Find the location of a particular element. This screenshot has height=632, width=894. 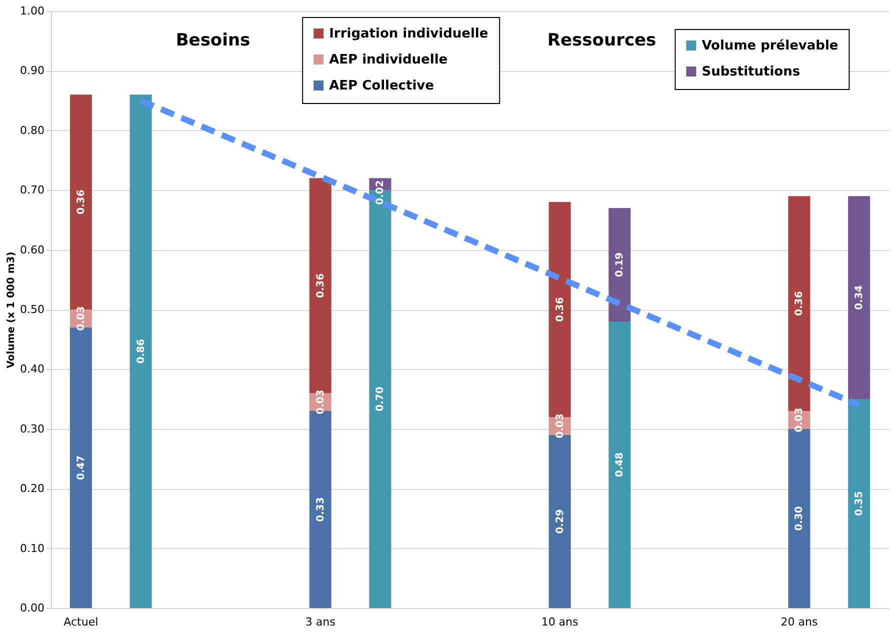

data-label: 0.35 is located at coordinates (860, 503).